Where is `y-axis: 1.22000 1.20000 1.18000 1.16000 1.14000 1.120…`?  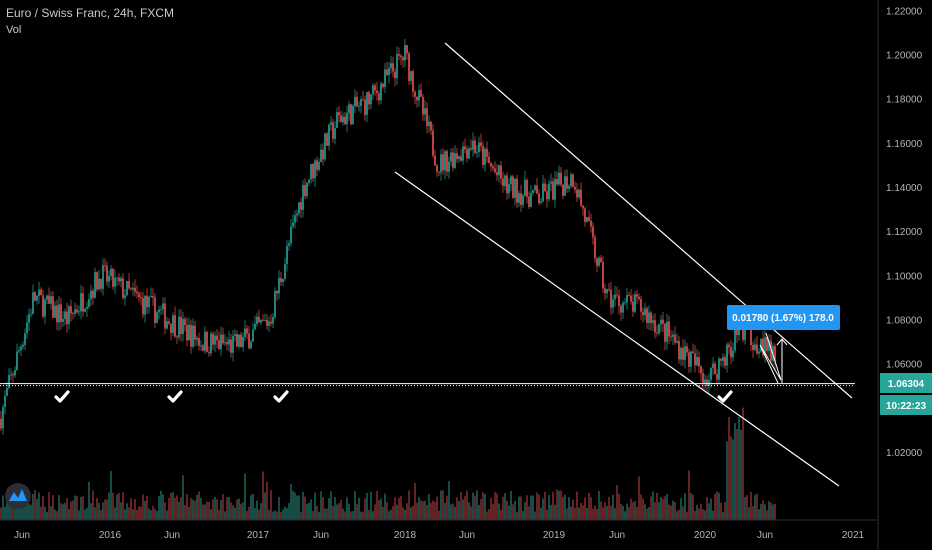 y-axis: 1.22000 1.20000 1.18000 1.16000 1.14000 1.120… is located at coordinates (904, 232).